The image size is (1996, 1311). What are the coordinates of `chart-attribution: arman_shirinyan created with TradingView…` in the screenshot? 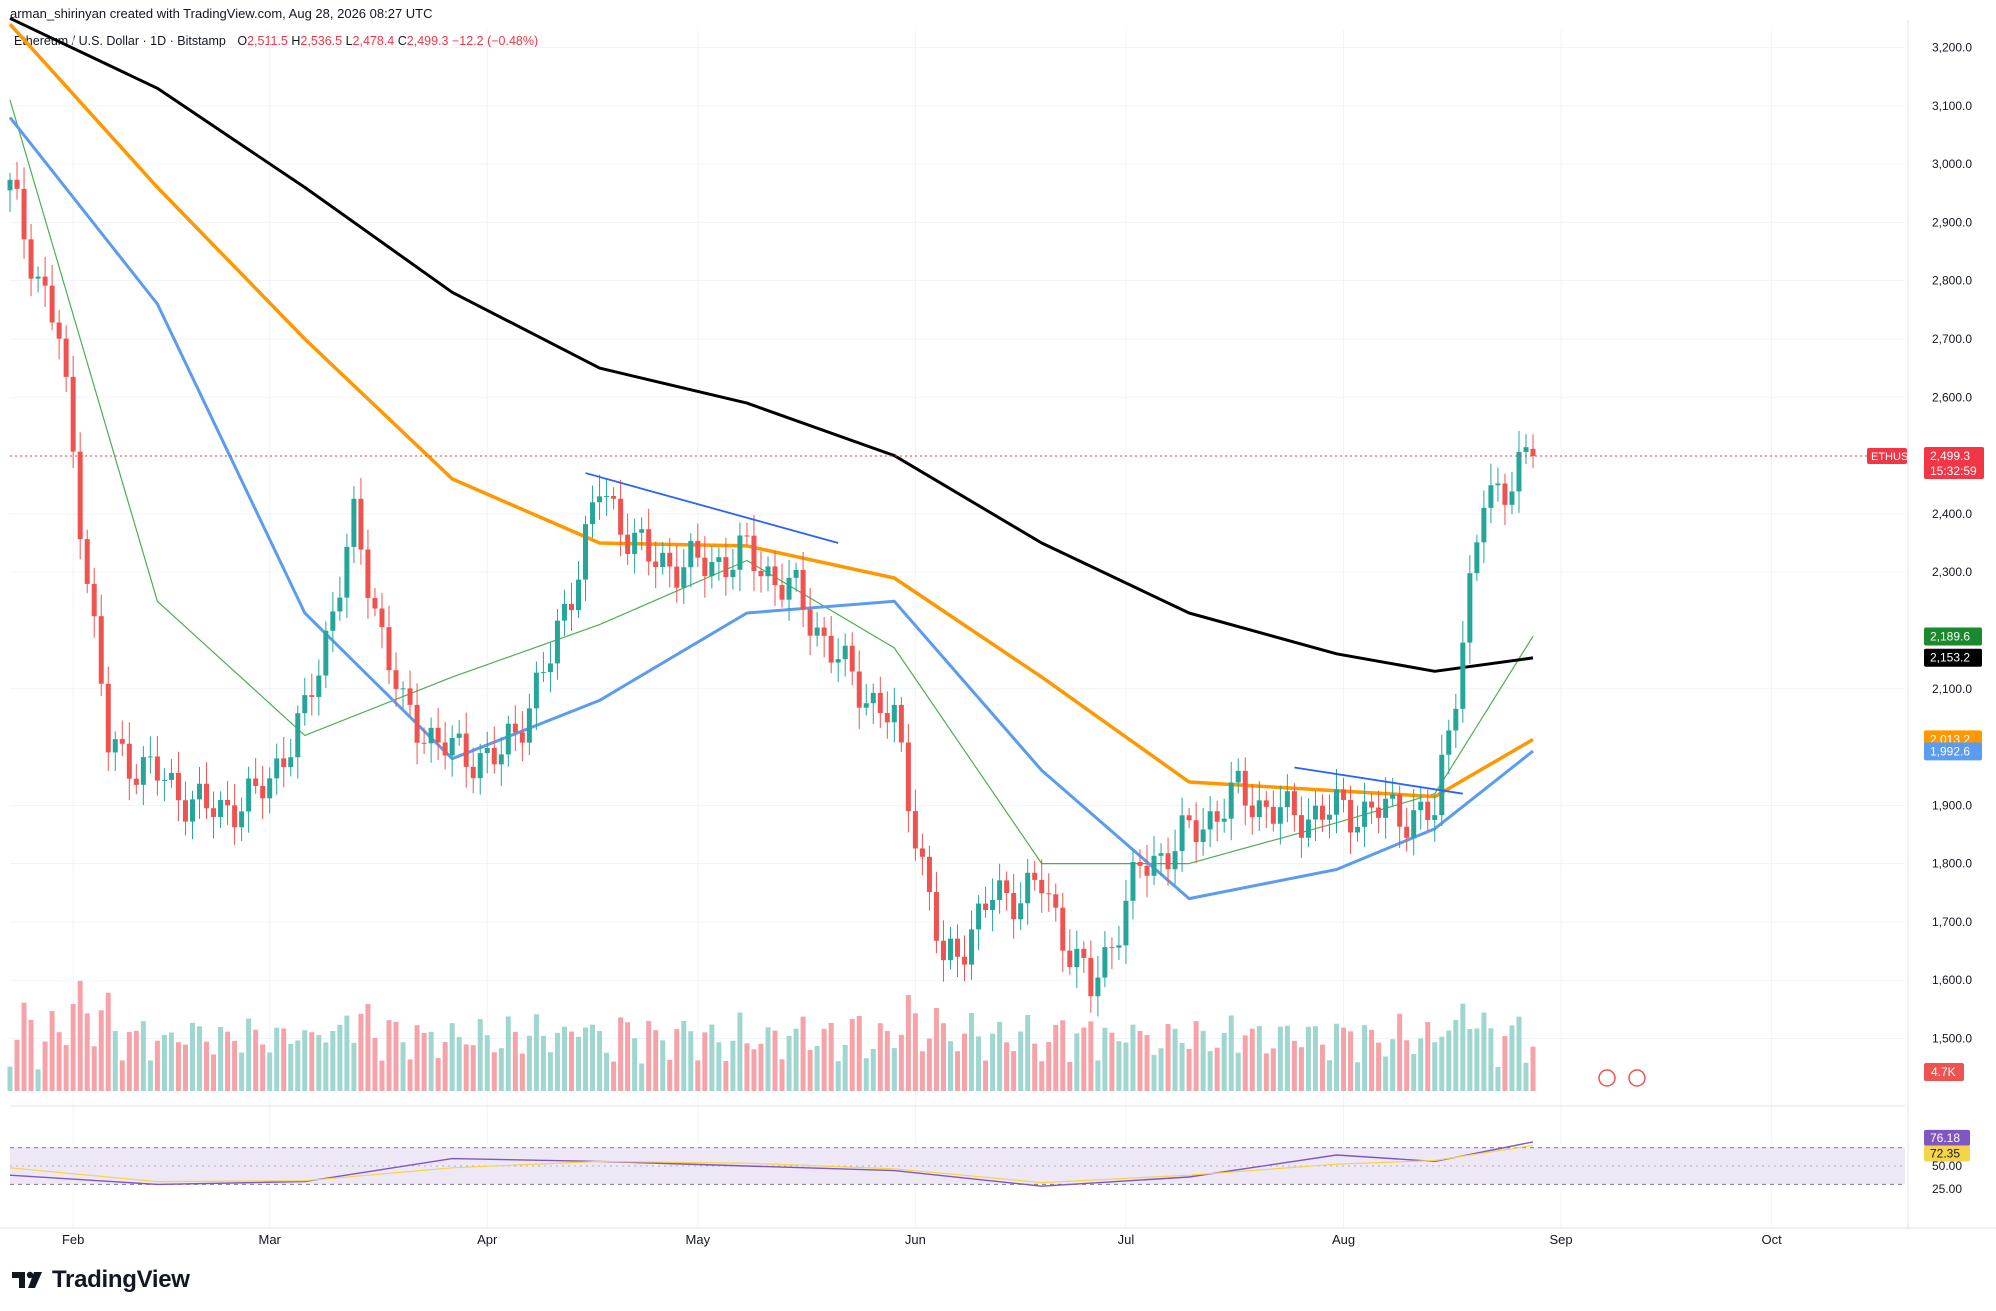 It's located at (221, 13).